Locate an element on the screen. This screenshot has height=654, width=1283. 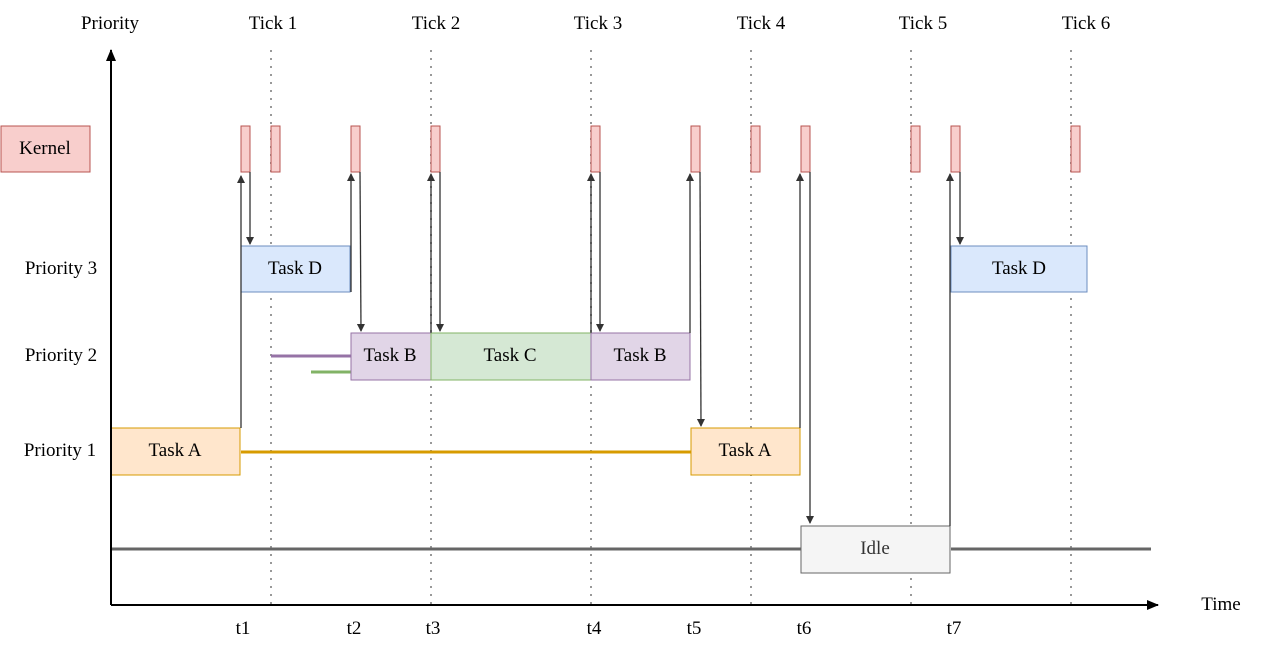
kernel-label: Kernel is located at coordinates (45, 148).